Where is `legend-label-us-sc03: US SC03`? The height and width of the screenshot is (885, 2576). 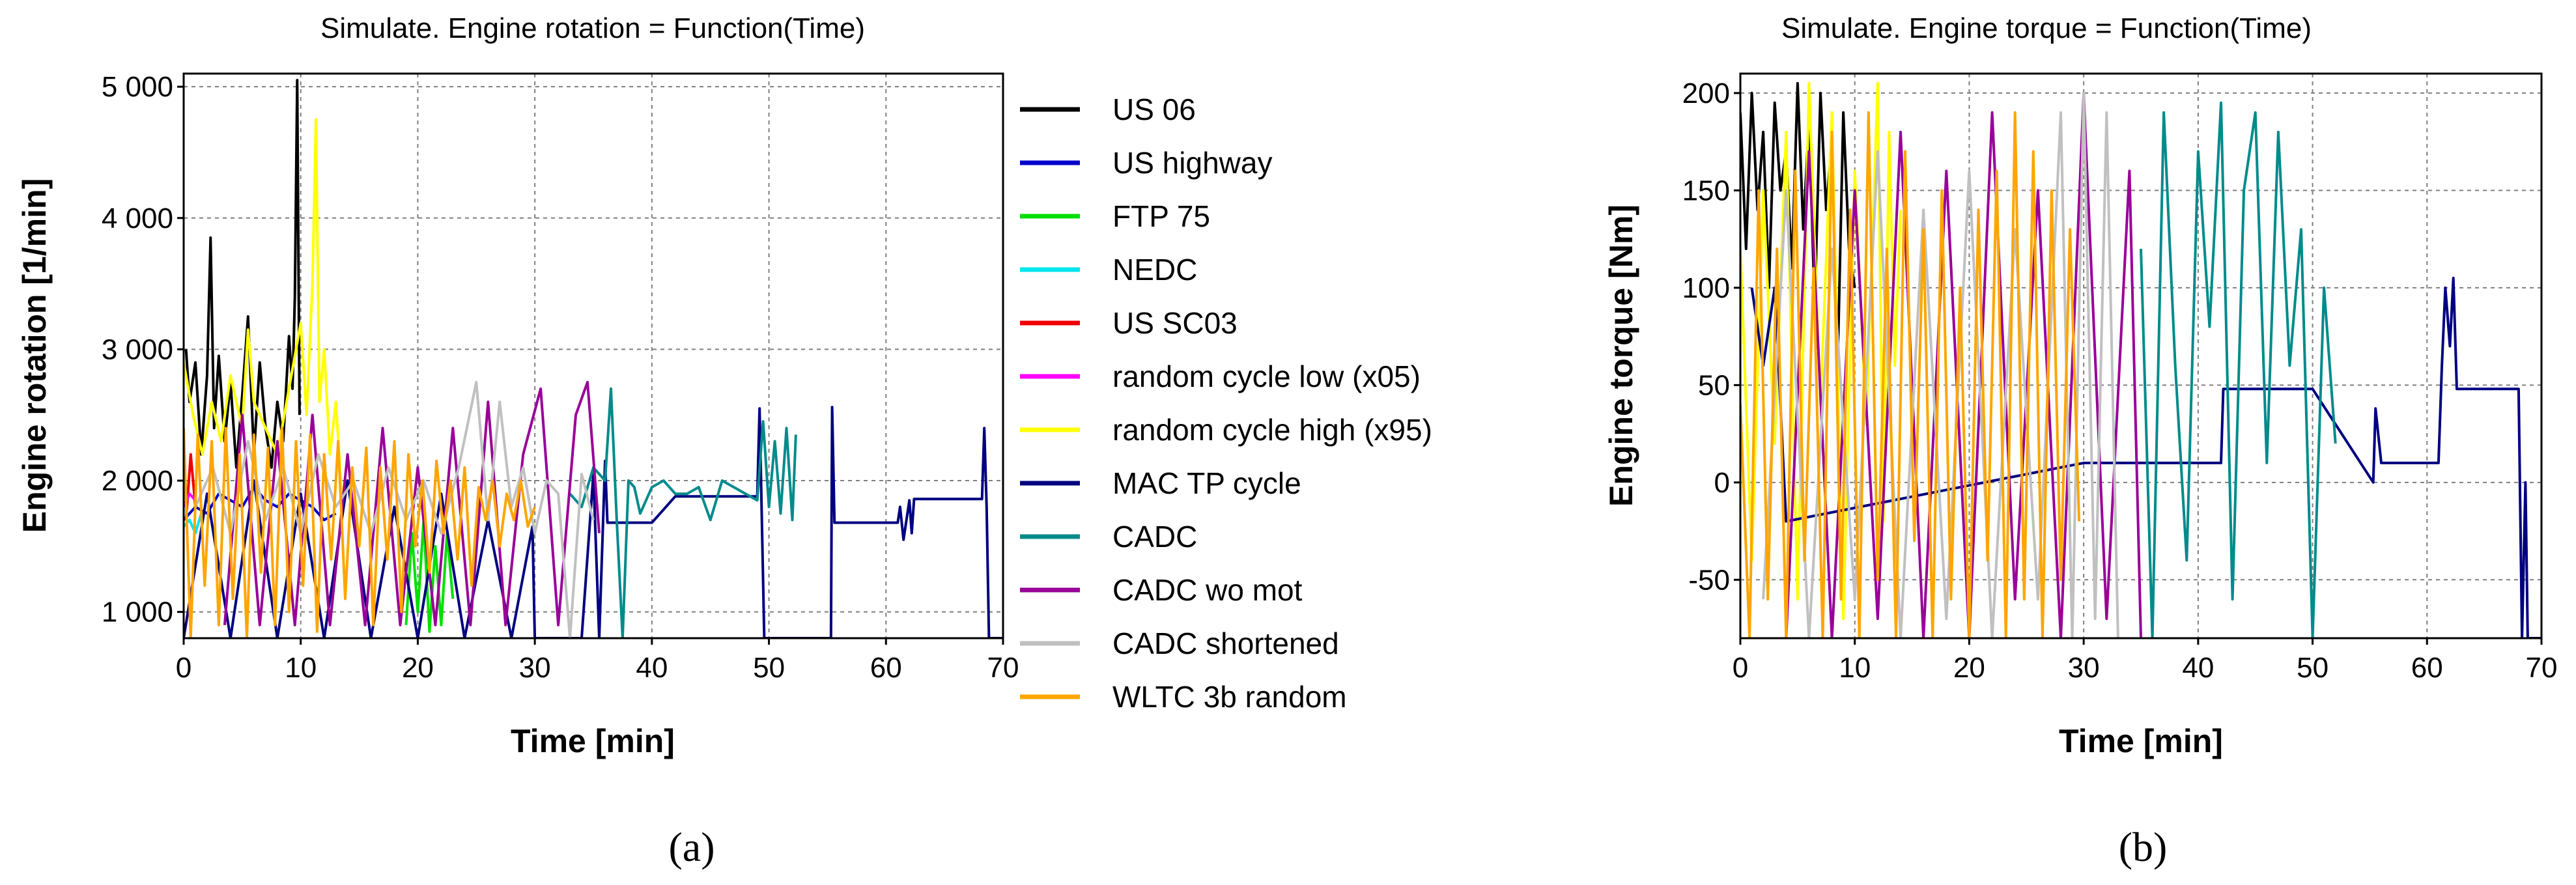 legend-label-us-sc03: US SC03 is located at coordinates (1175, 323).